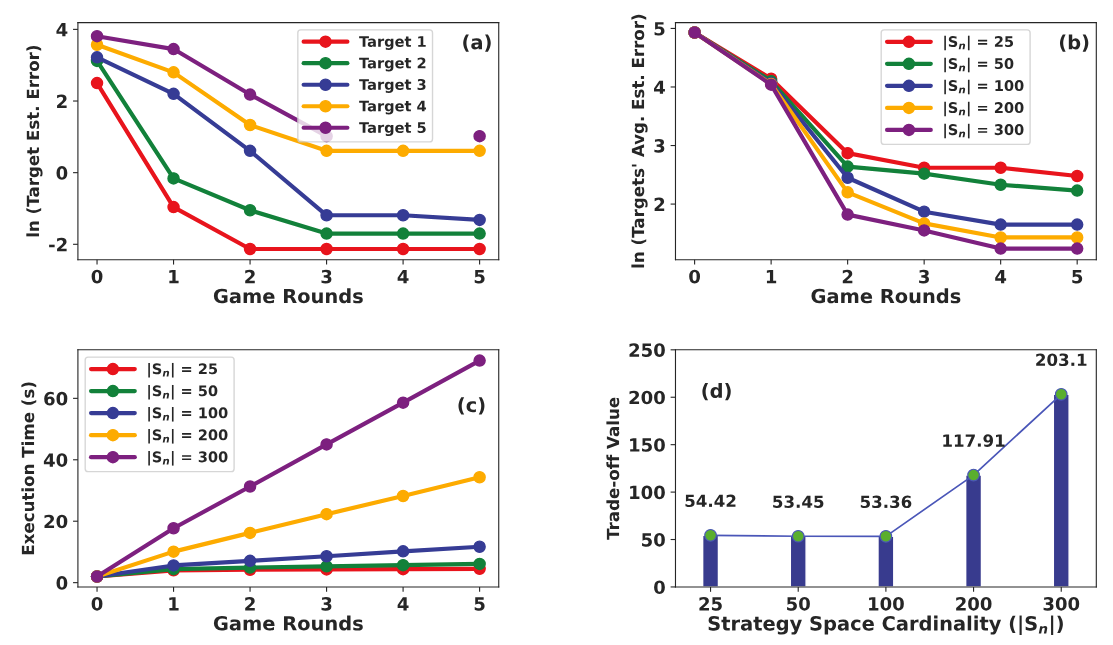  Describe the element at coordinates (716, 392) in the screenshot. I see `annotation: (d)` at that location.